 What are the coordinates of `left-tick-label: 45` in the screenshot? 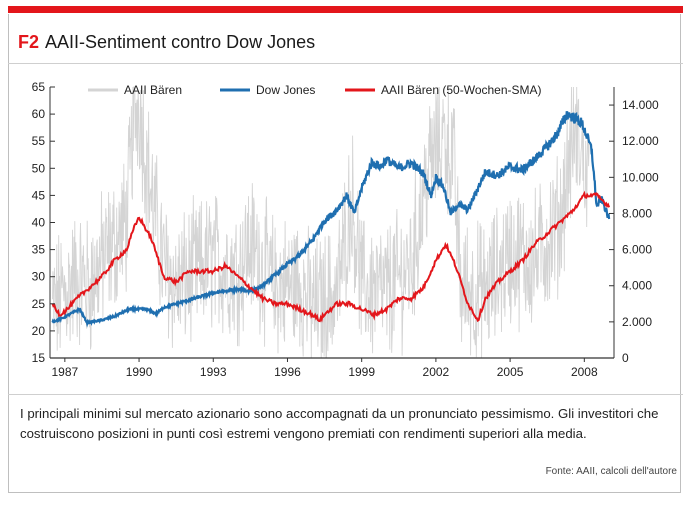 It's located at (39, 195).